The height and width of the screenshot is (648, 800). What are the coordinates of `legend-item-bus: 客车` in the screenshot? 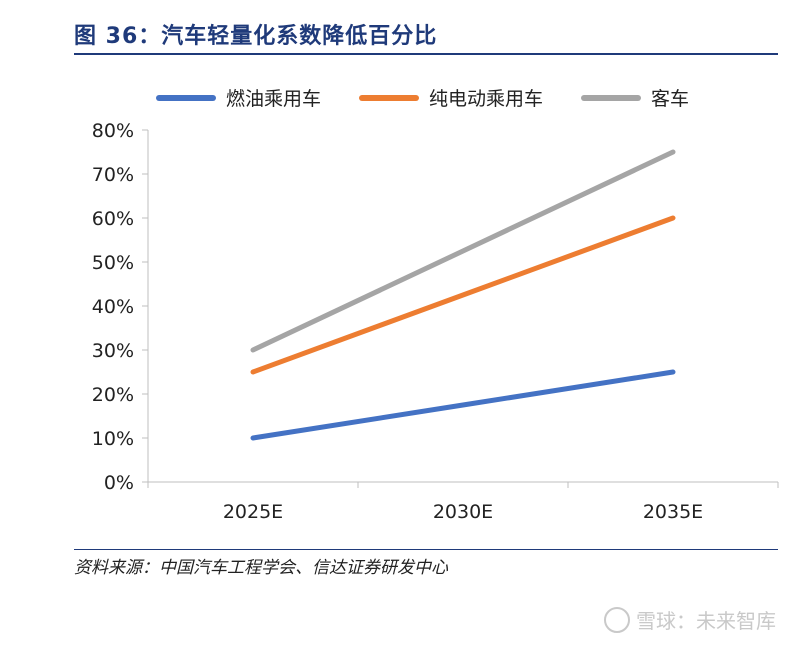 It's located at (635, 97).